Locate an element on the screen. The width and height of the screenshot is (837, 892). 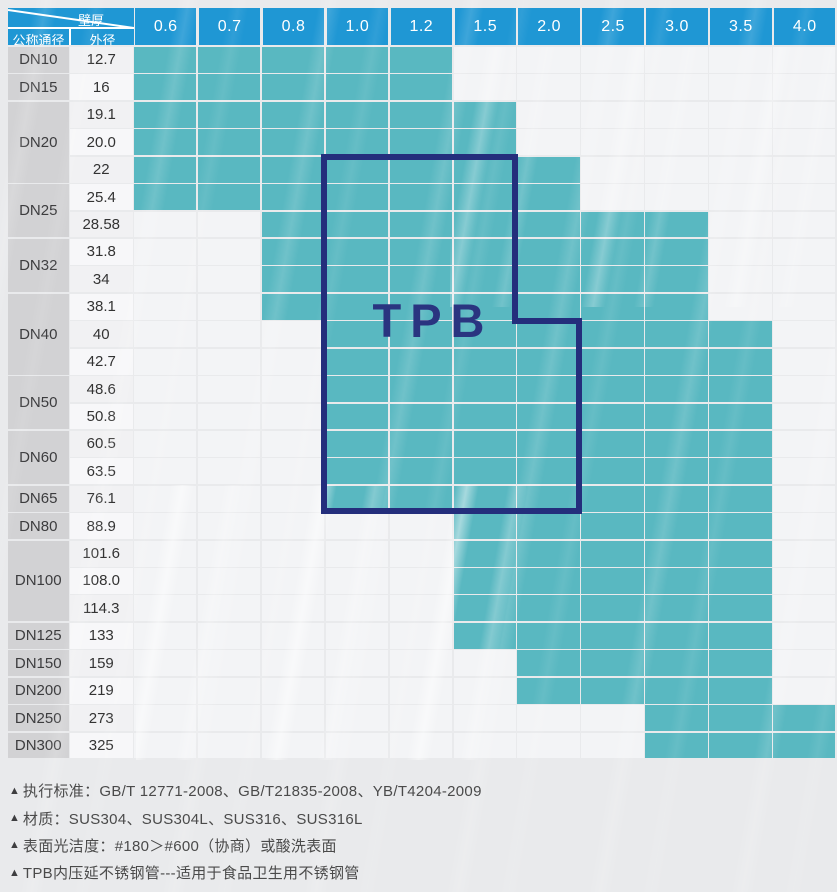
thickness-header-cell: 1.5 is located at coordinates (485, 26).